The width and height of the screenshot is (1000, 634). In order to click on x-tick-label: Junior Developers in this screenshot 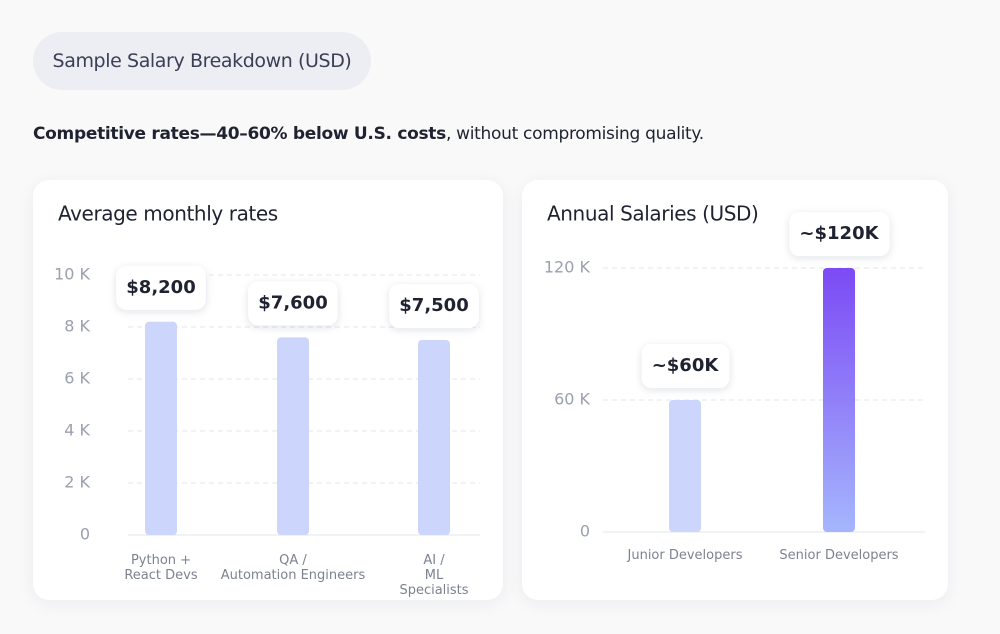, I will do `click(685, 555)`.